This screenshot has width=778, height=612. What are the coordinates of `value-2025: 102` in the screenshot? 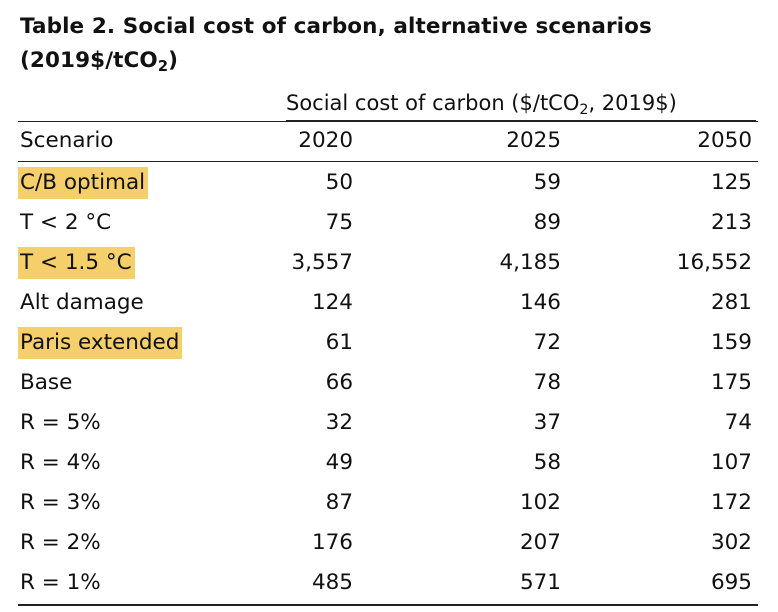 It's located at (540, 502).